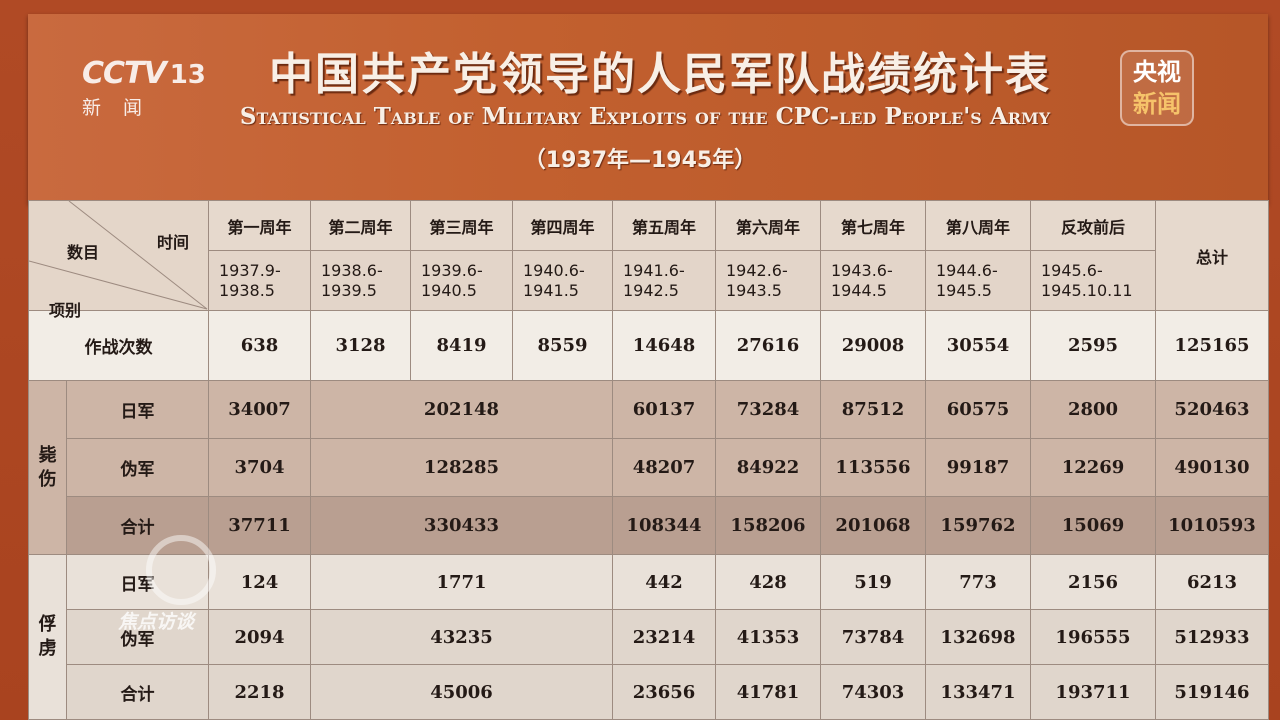 The image size is (1280, 720). I want to click on period-value: 132698, so click(978, 637).